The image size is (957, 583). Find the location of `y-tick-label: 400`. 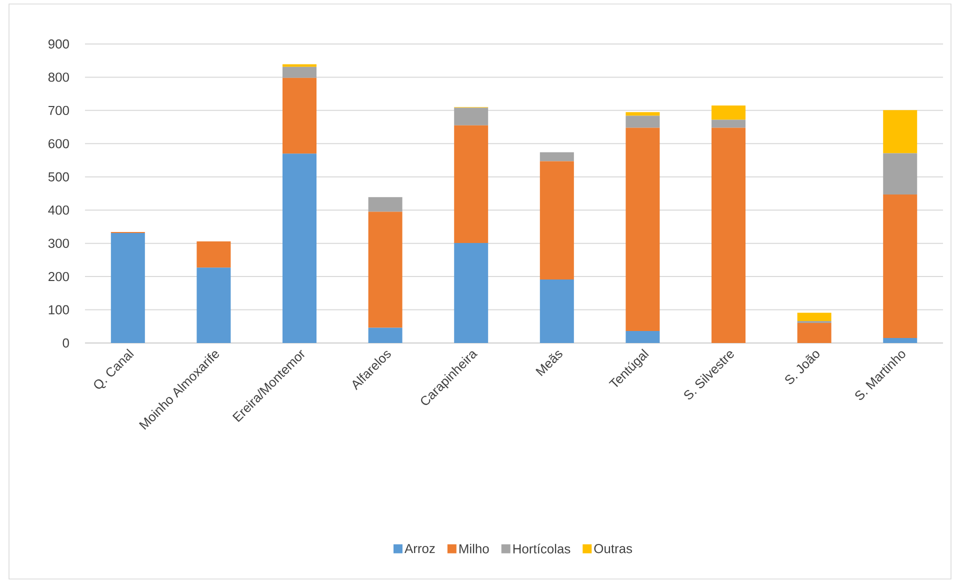

y-tick-label: 400 is located at coordinates (58, 210).